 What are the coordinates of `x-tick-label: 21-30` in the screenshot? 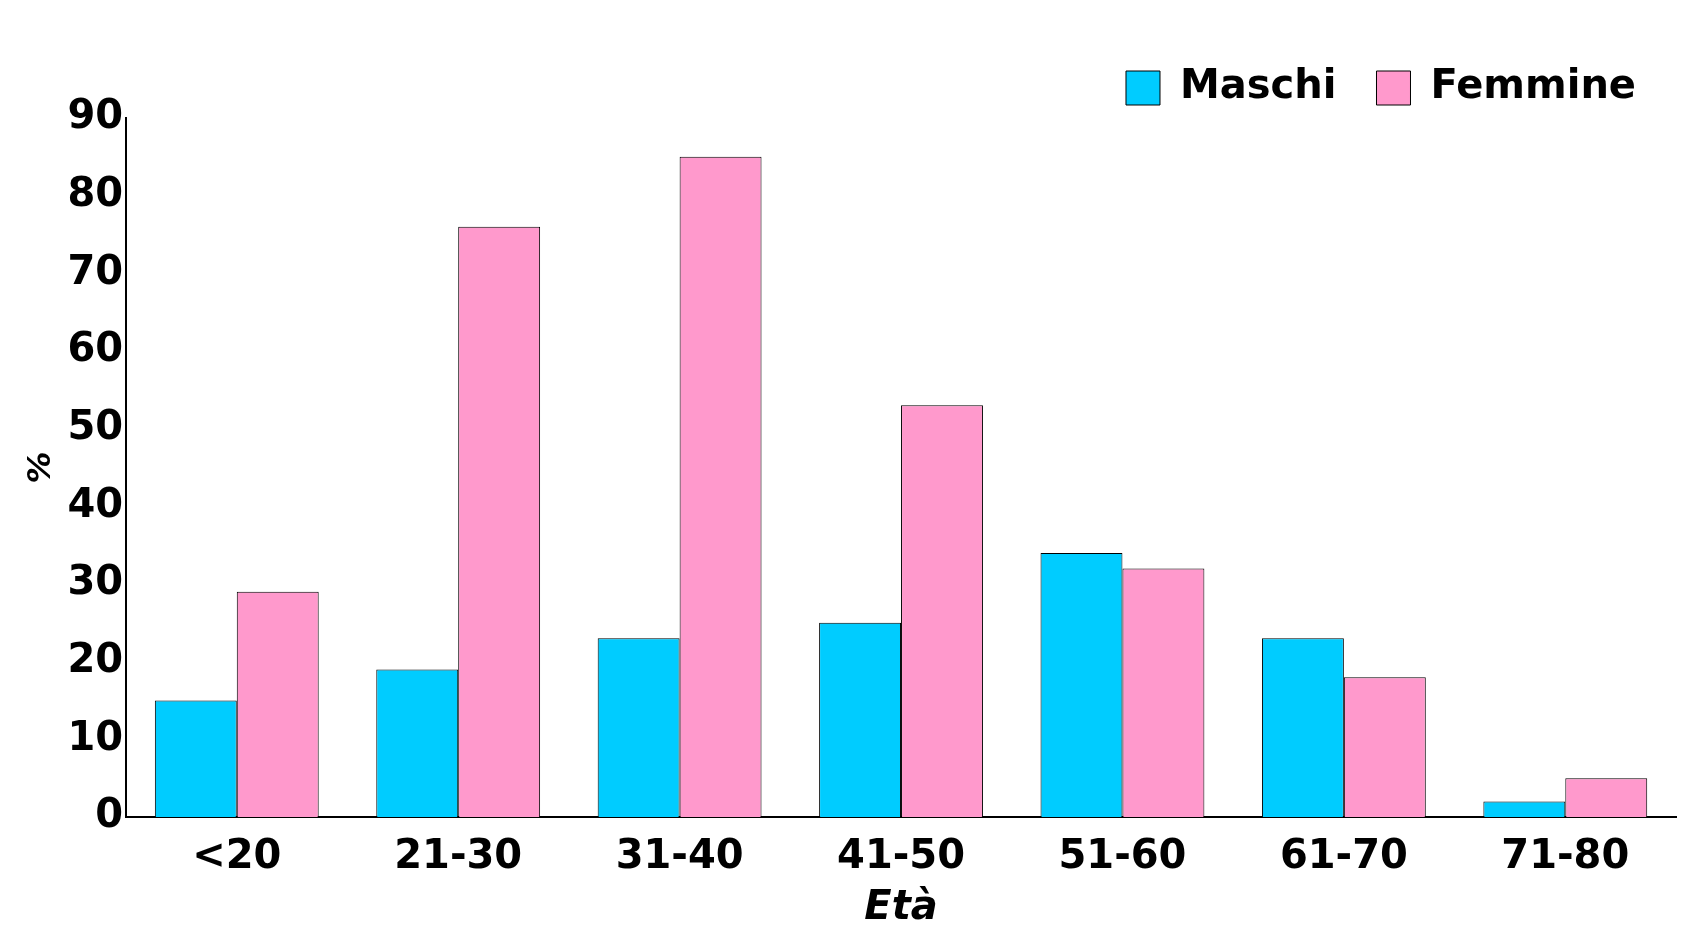 It's located at (458, 854).